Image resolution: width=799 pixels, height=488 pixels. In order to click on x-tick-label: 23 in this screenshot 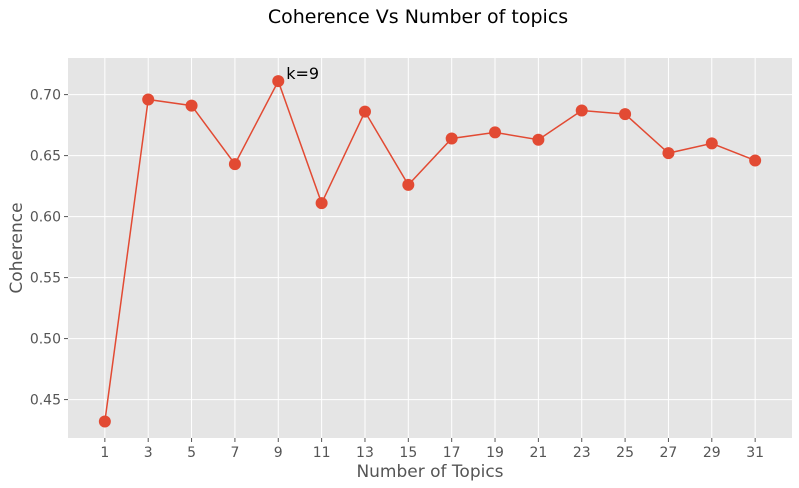, I will do `click(582, 453)`.